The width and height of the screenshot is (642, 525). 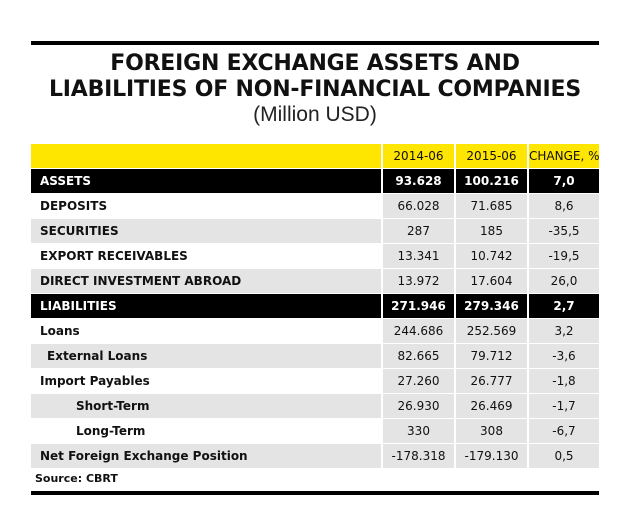 What do you see at coordinates (417, 431) in the screenshot?
I see `value-2014: 330` at bounding box center [417, 431].